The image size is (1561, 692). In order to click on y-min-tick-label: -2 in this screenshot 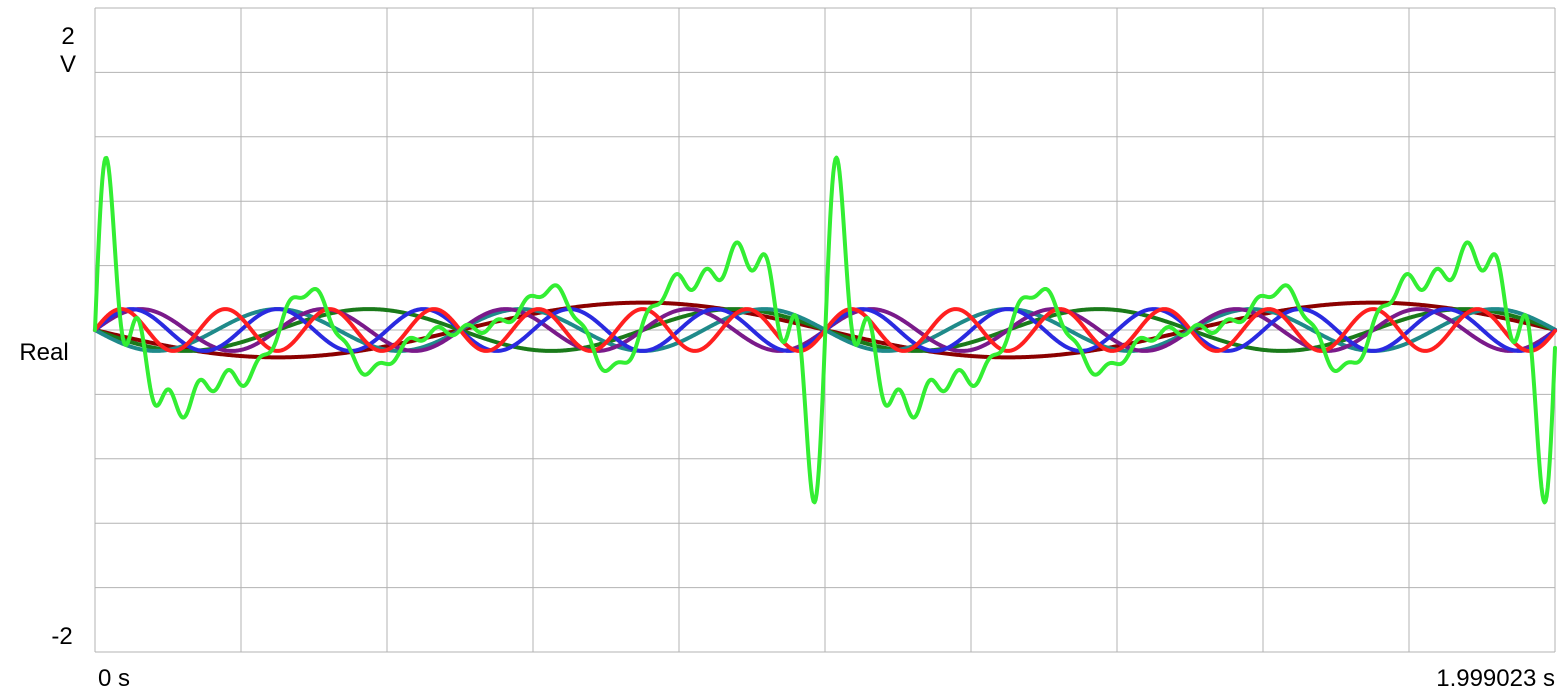, I will do `click(61, 636)`.